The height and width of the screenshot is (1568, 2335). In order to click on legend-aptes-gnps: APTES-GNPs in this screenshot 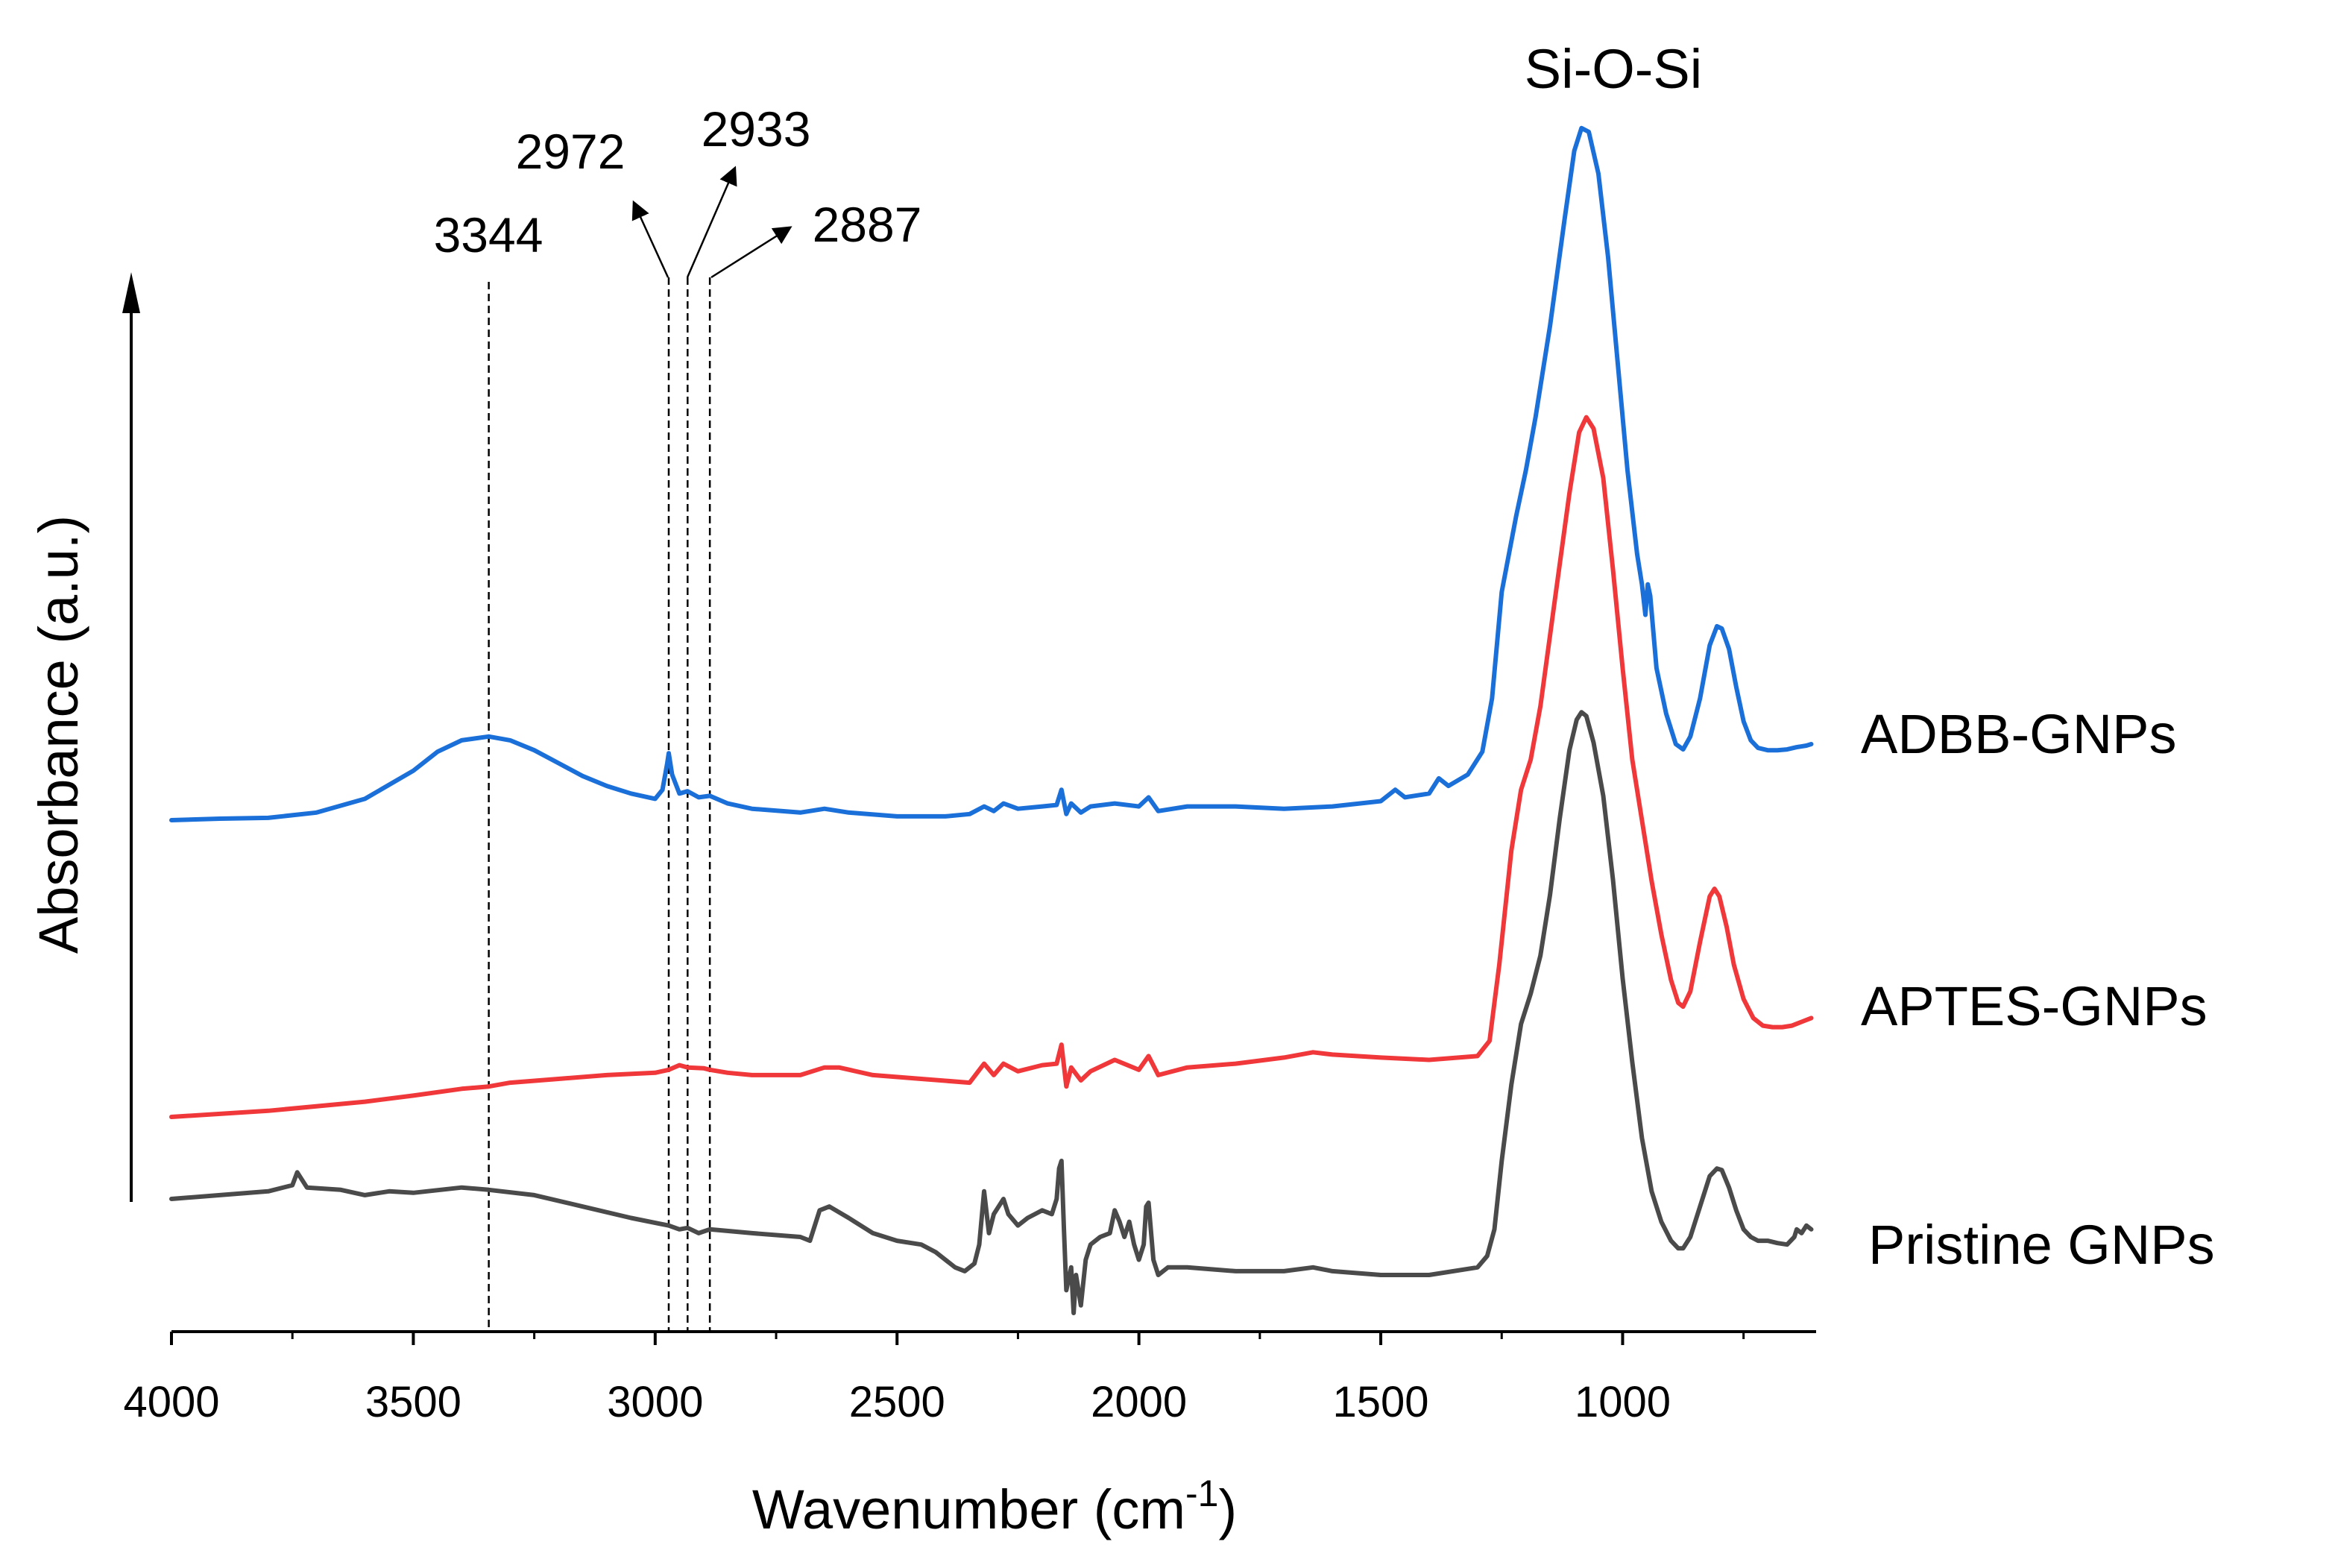, I will do `click(2034, 1006)`.